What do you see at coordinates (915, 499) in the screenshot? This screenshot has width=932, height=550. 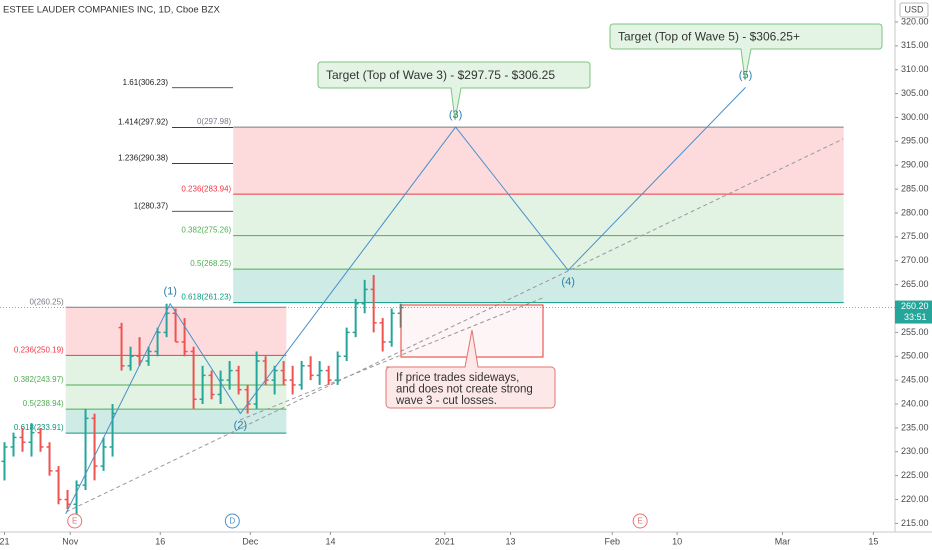 I see `y-tick-label: 220.00` at bounding box center [915, 499].